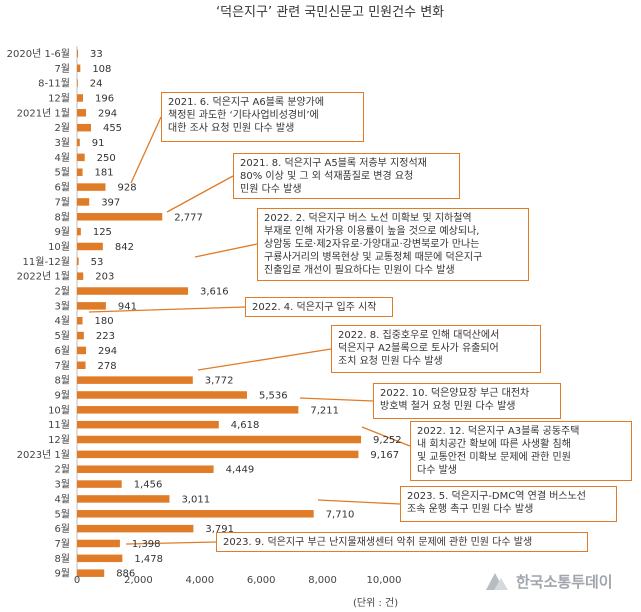  I want to click on value-label: 278, so click(107, 366).